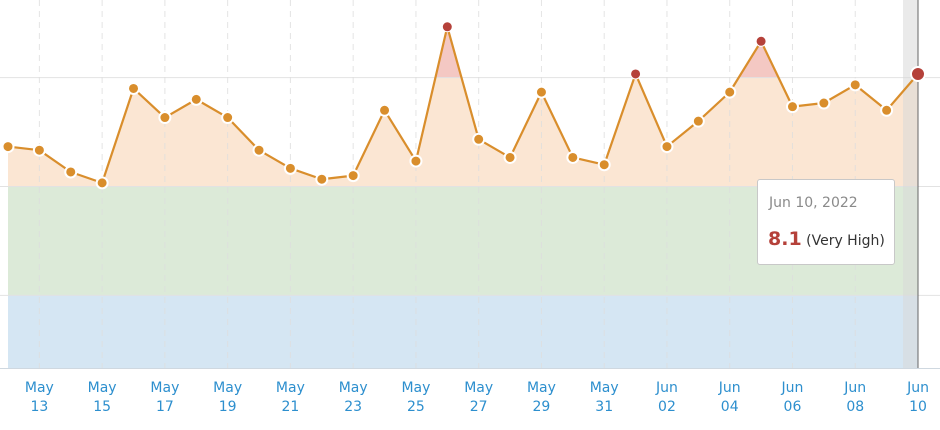 The width and height of the screenshot is (940, 430). I want to click on tooltip: Jun 10, 2022 8.1 (Very High), so click(826, 222).